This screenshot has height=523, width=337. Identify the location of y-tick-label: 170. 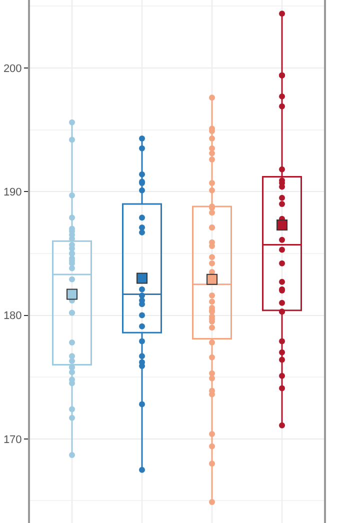
(12, 440).